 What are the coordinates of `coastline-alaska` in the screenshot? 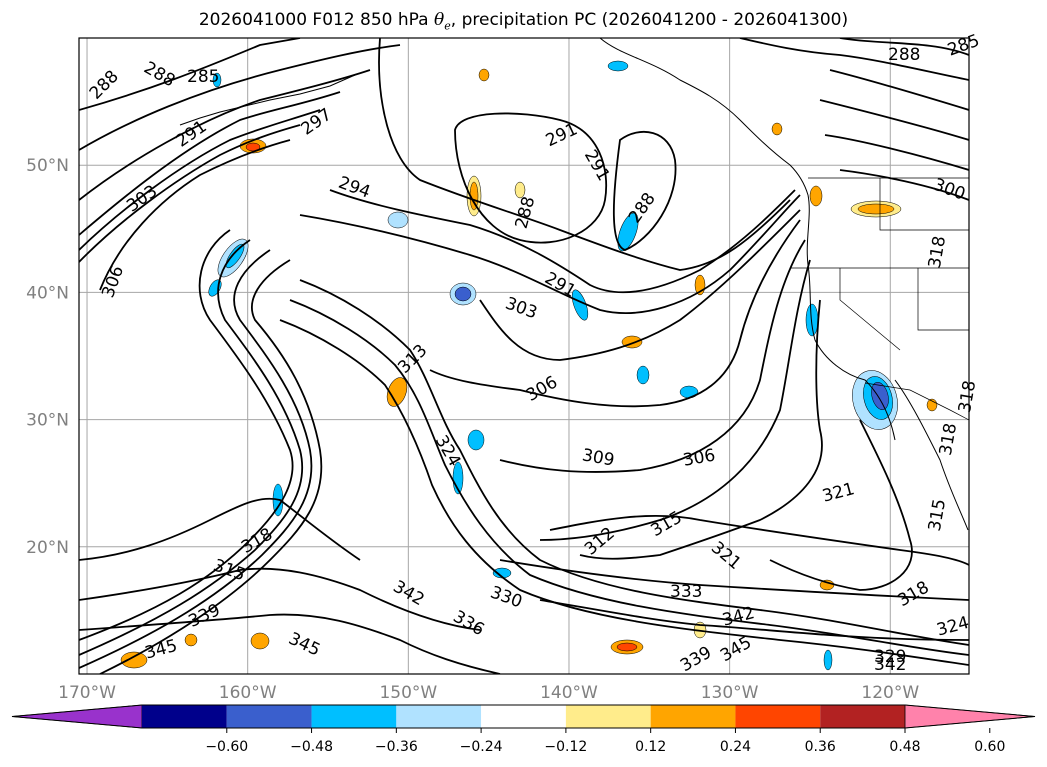 It's located at (704, 117).